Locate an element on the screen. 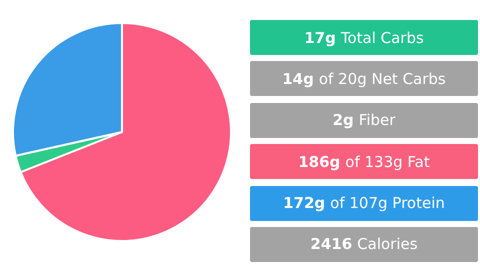 The width and height of the screenshot is (480, 270). text: 2g Fiber is located at coordinates (364, 120).